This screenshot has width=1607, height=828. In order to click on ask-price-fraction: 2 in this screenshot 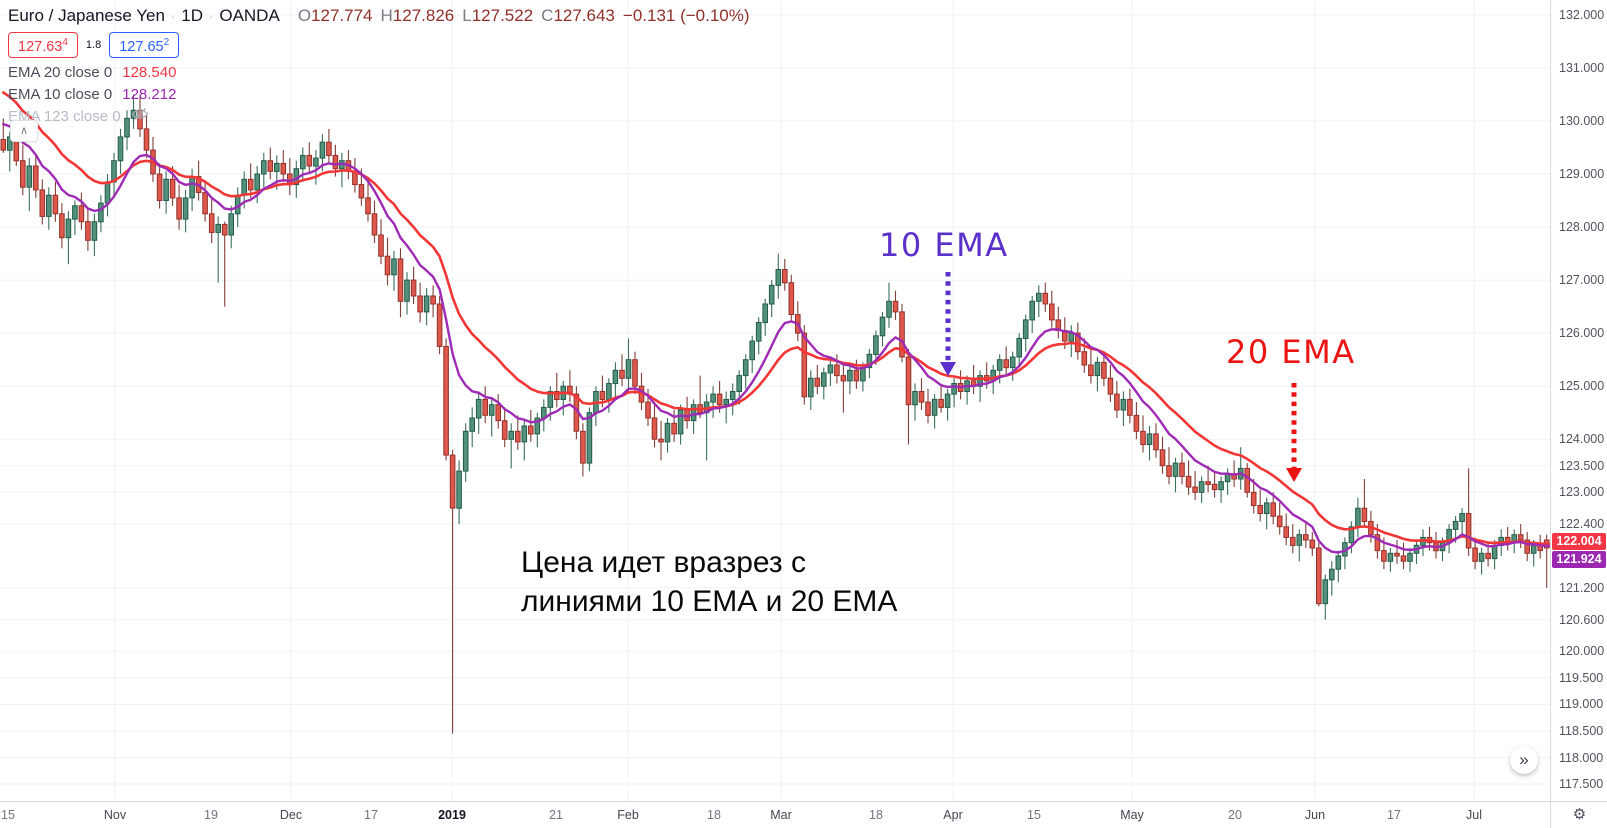, I will do `click(166, 42)`.